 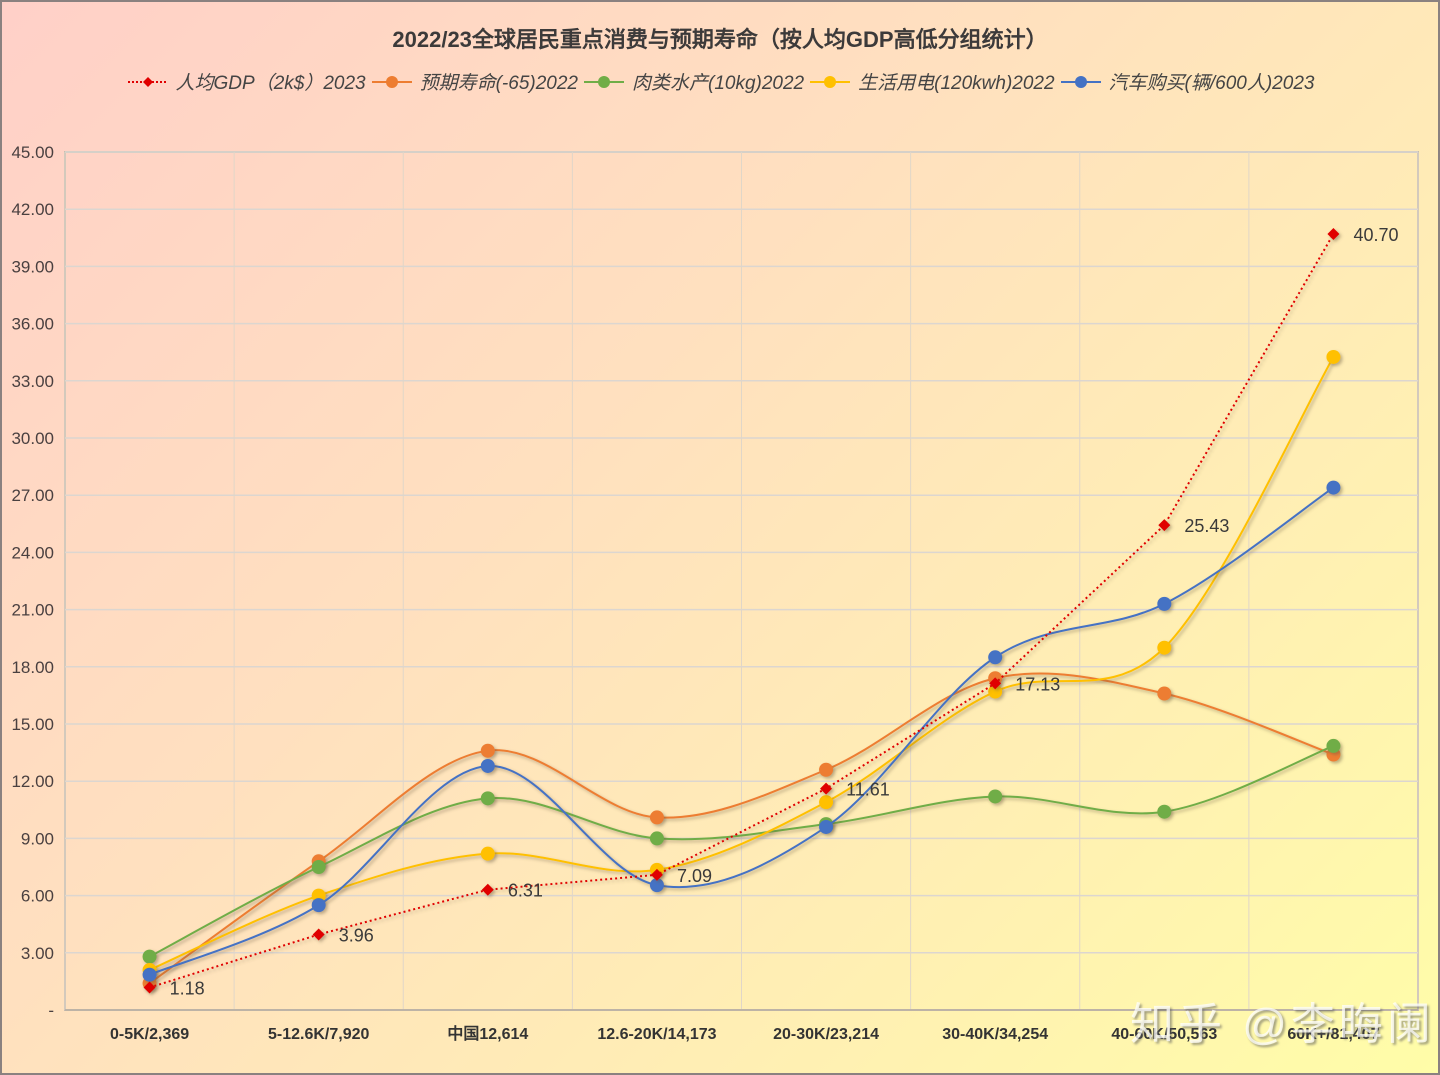 What do you see at coordinates (37, 896) in the screenshot?
I see `y-tick-label: 6.00` at bounding box center [37, 896].